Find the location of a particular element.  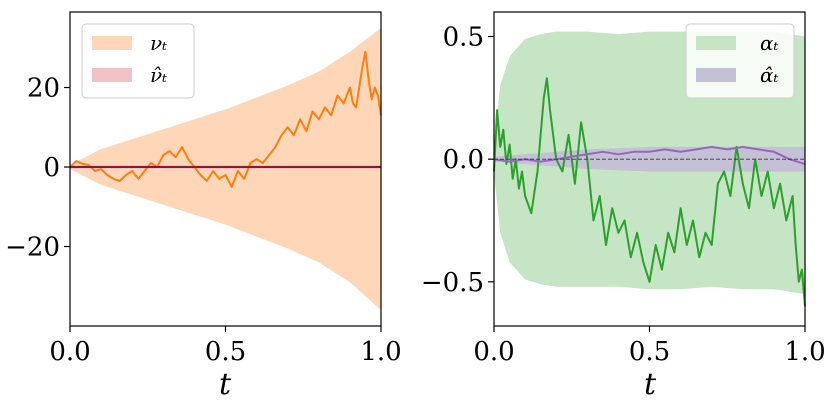

y-tick-label-left-2: −20 is located at coordinates (32, 248).